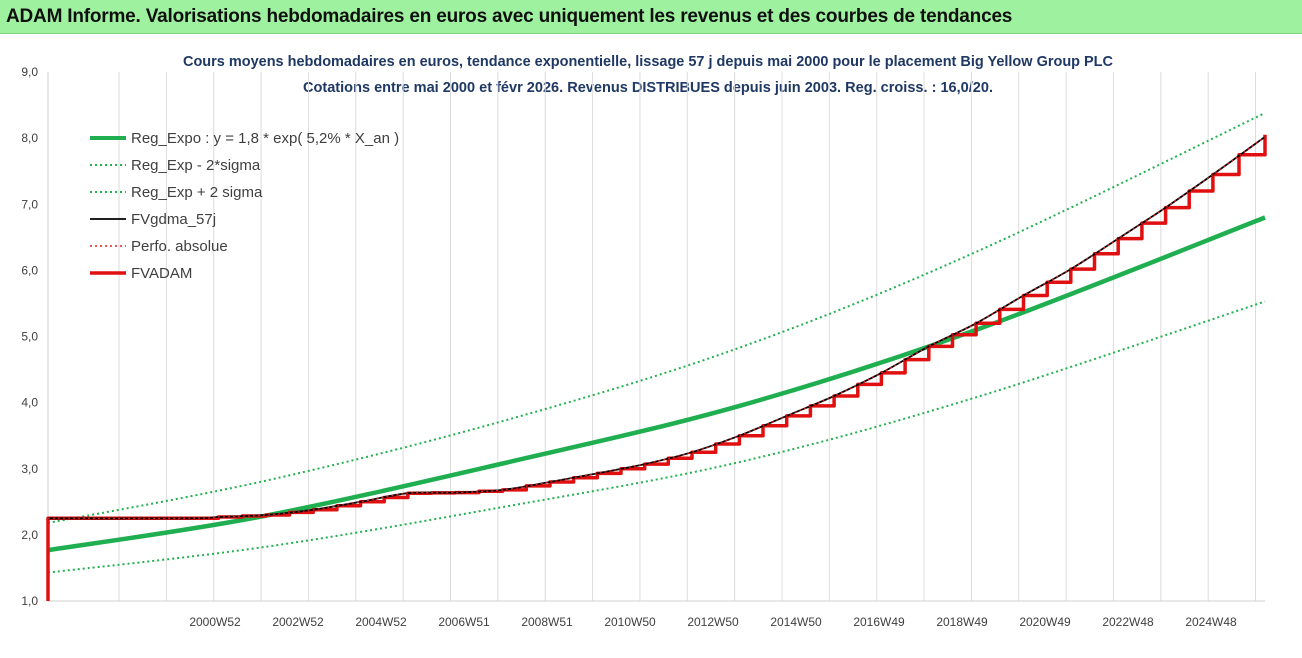 The image size is (1302, 658). I want to click on y-tick-label: 8,0, so click(29, 138).